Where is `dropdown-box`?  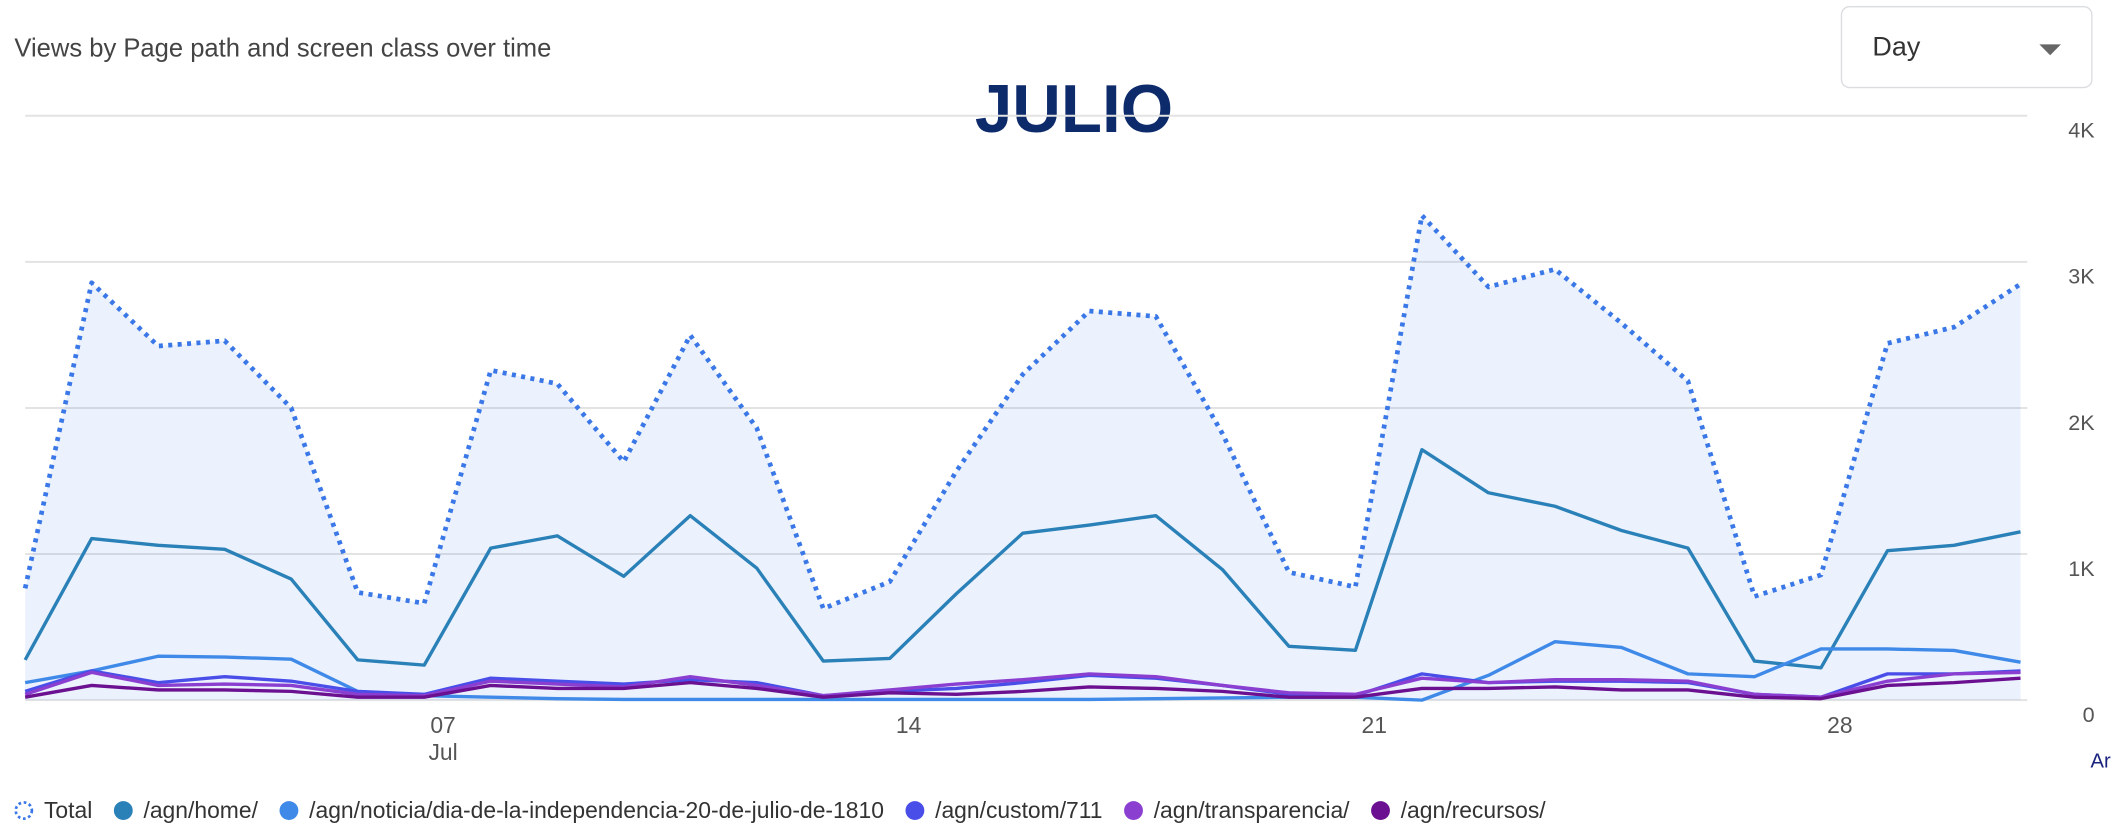
dropdown-box is located at coordinates (1966, 47).